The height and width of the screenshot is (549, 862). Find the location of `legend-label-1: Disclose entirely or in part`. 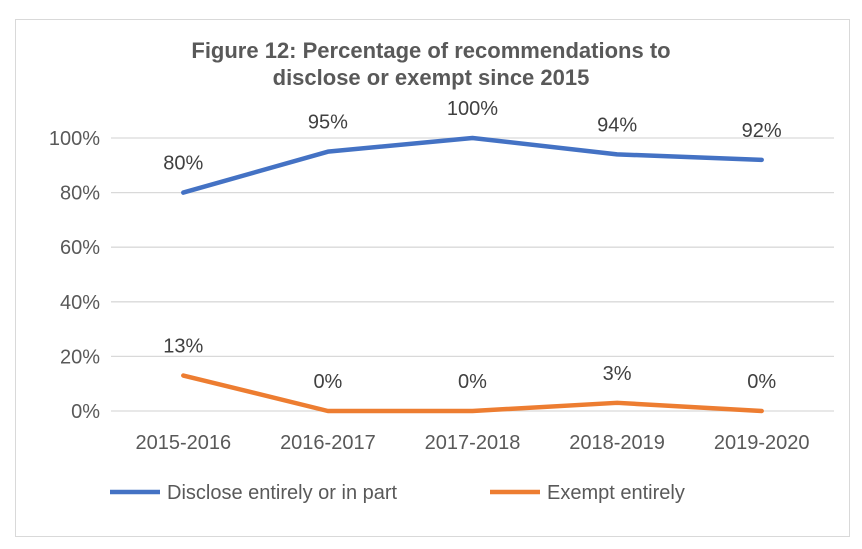

legend-label-1: Disclose entirely or in part is located at coordinates (282, 493).